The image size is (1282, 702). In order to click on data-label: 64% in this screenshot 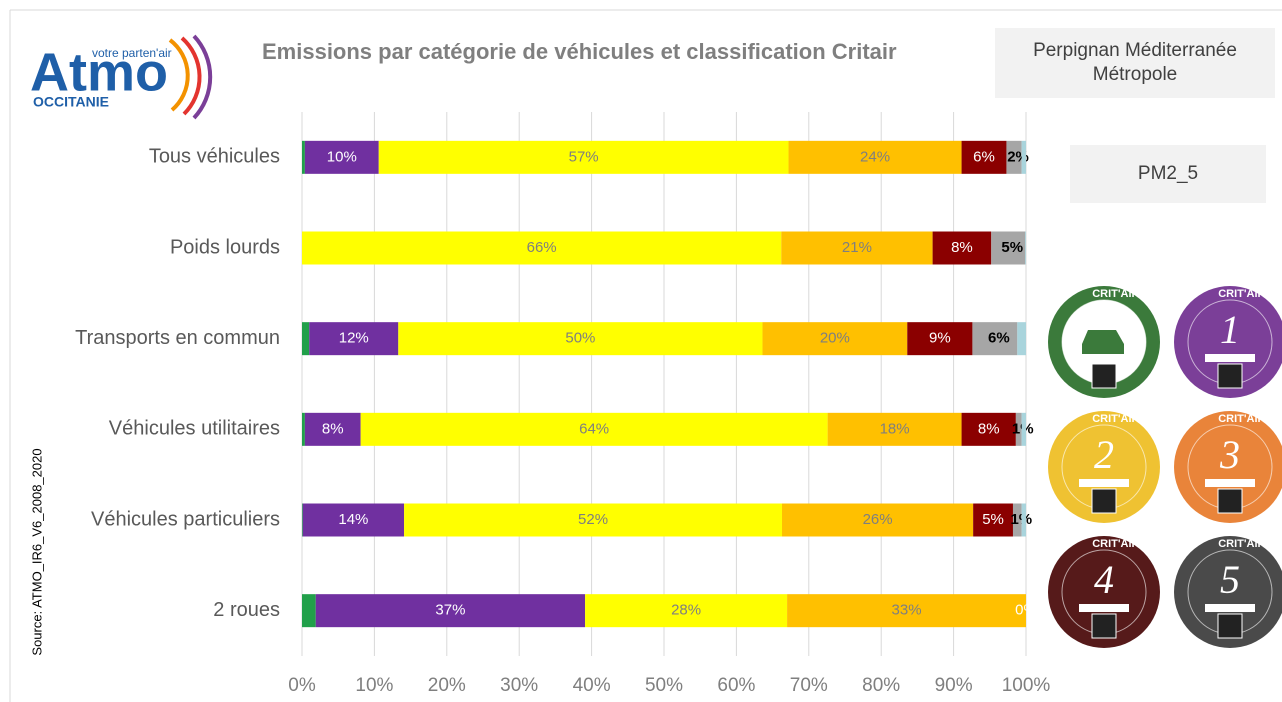, I will do `click(594, 428)`.